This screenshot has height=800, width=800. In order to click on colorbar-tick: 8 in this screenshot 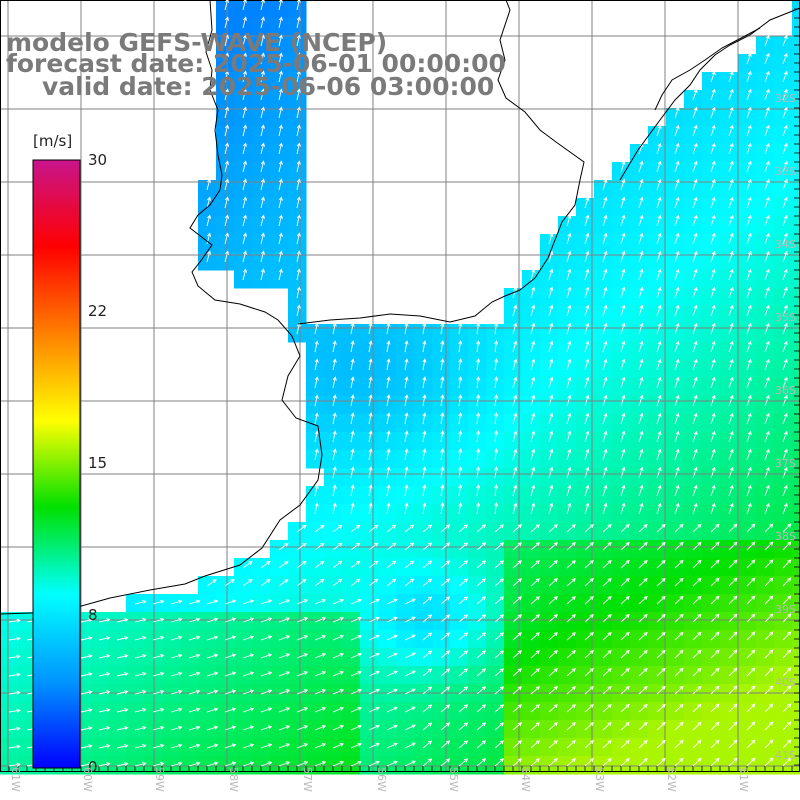, I will do `click(93, 615)`.